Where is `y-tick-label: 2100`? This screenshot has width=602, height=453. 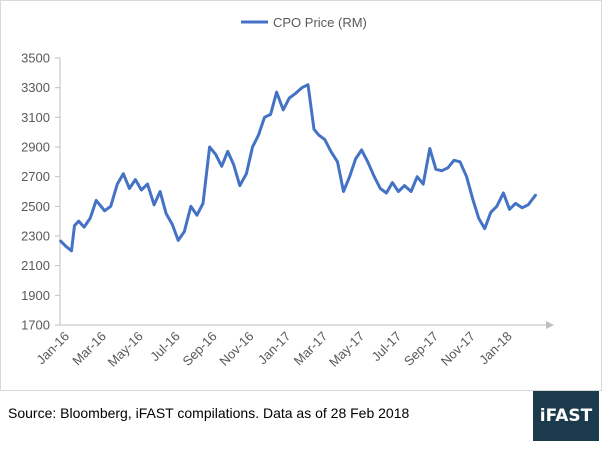 y-tick-label: 2100 is located at coordinates (35, 265).